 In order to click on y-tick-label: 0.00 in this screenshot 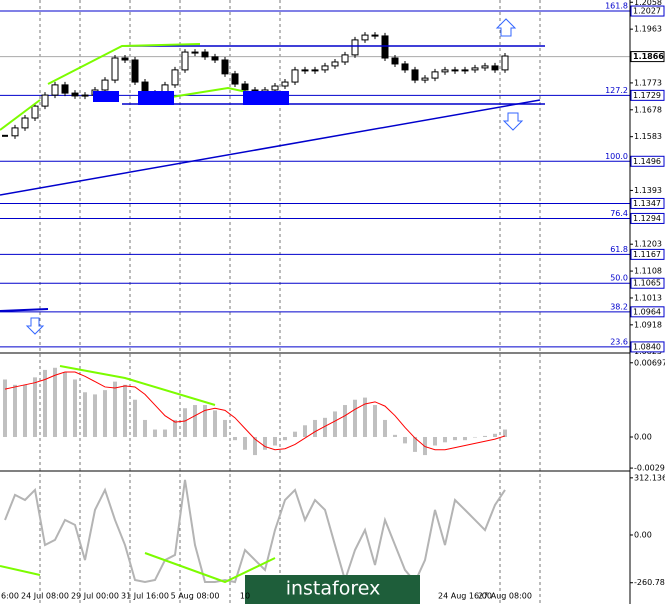, I will do `click(643, 534)`.